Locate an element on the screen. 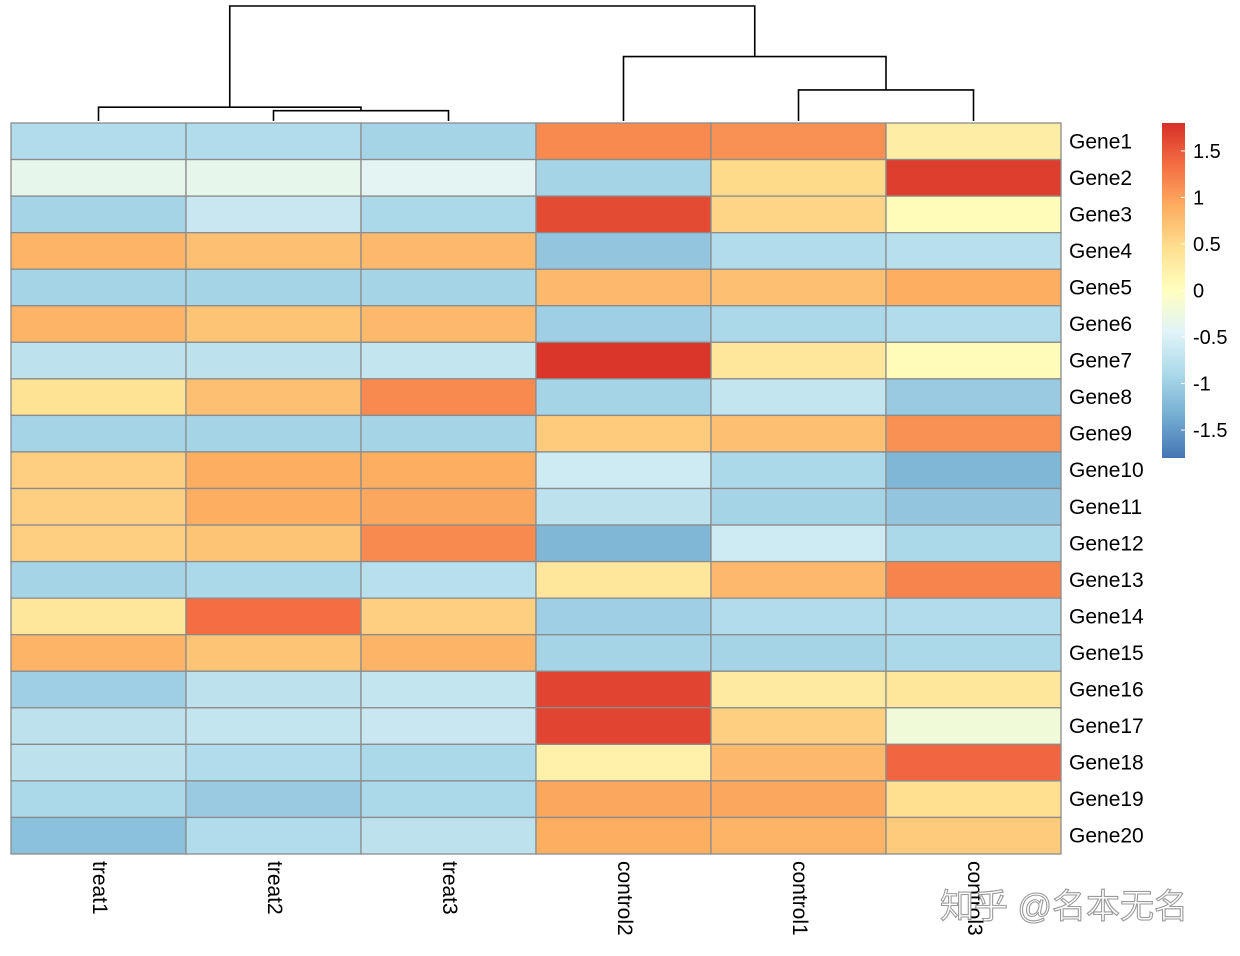 This screenshot has height=956, width=1240. watermark-text: 知乎 @名本无名 is located at coordinates (1064, 907).